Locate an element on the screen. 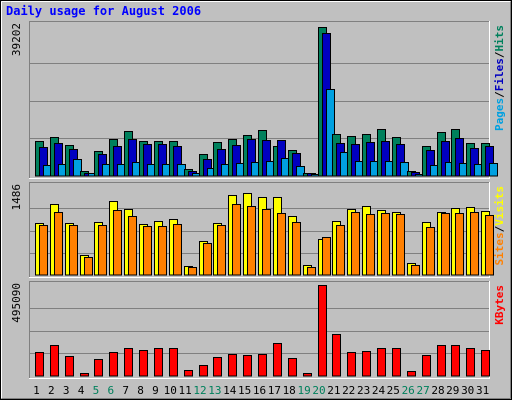 The height and width of the screenshot is (400, 512). x-tick-label-day-3: 3 is located at coordinates (66, 390).